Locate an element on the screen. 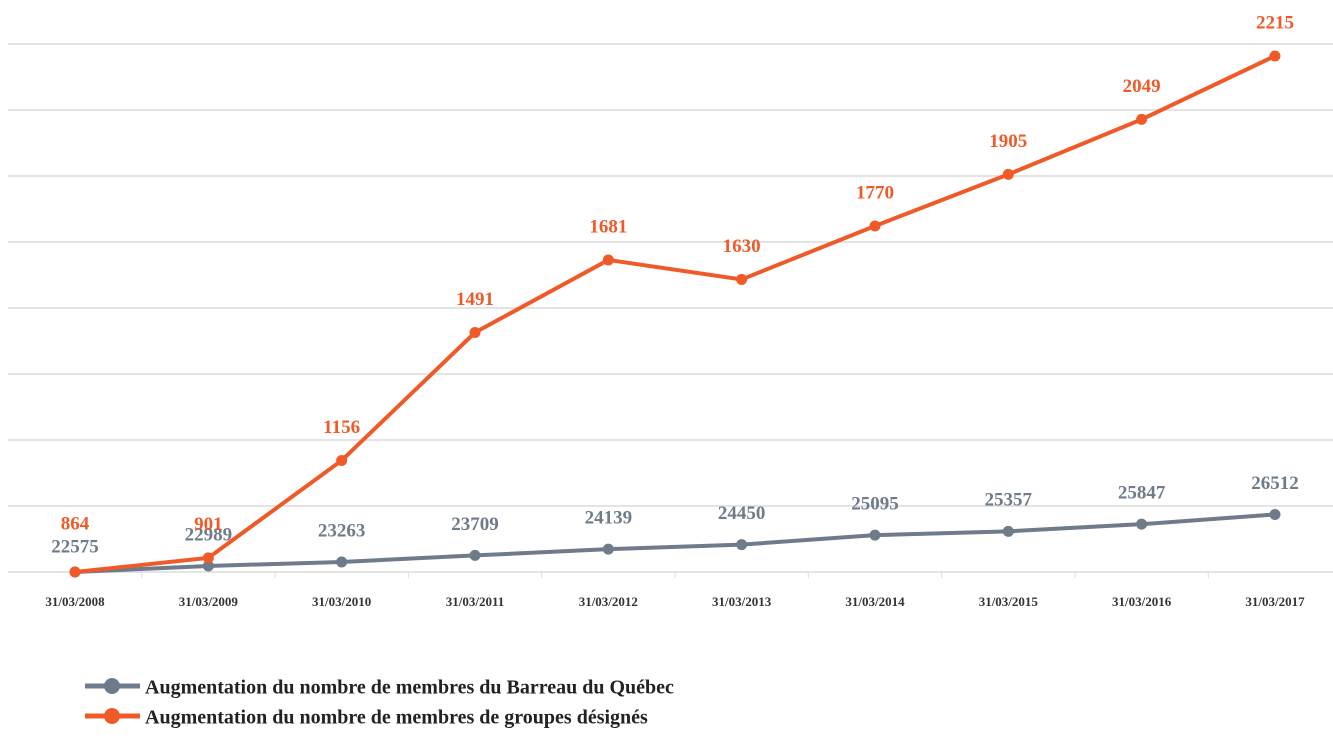 The width and height of the screenshot is (1333, 753). data-label: 25357 is located at coordinates (1009, 500).